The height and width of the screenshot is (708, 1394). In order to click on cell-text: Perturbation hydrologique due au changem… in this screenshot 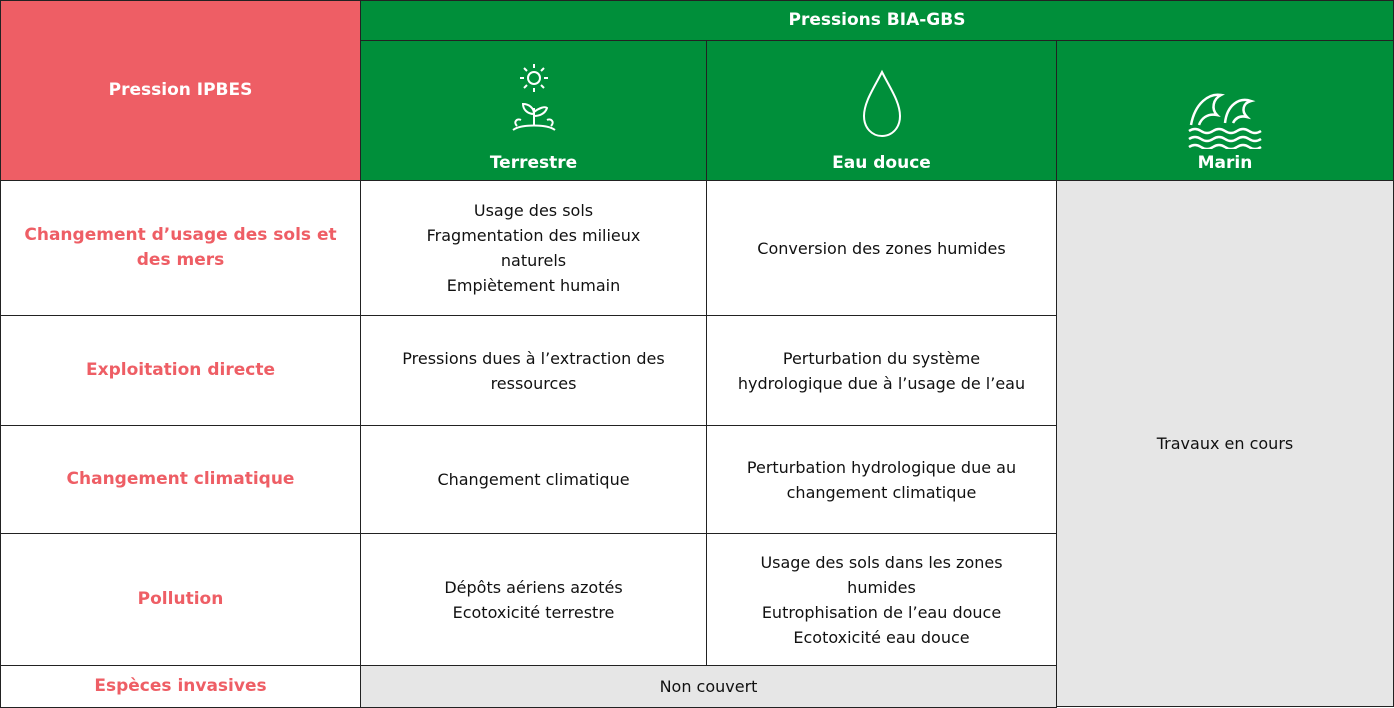, I will do `click(881, 479)`.